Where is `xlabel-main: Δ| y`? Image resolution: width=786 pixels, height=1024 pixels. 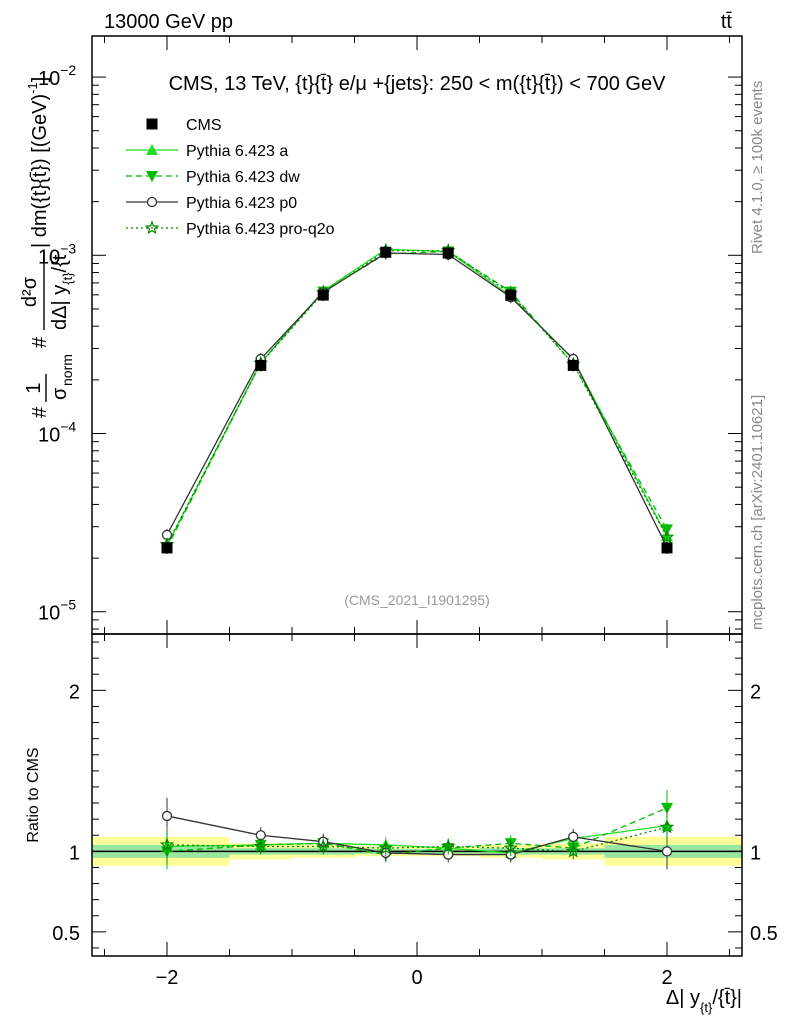
xlabel-main: Δ| y is located at coordinates (683, 998).